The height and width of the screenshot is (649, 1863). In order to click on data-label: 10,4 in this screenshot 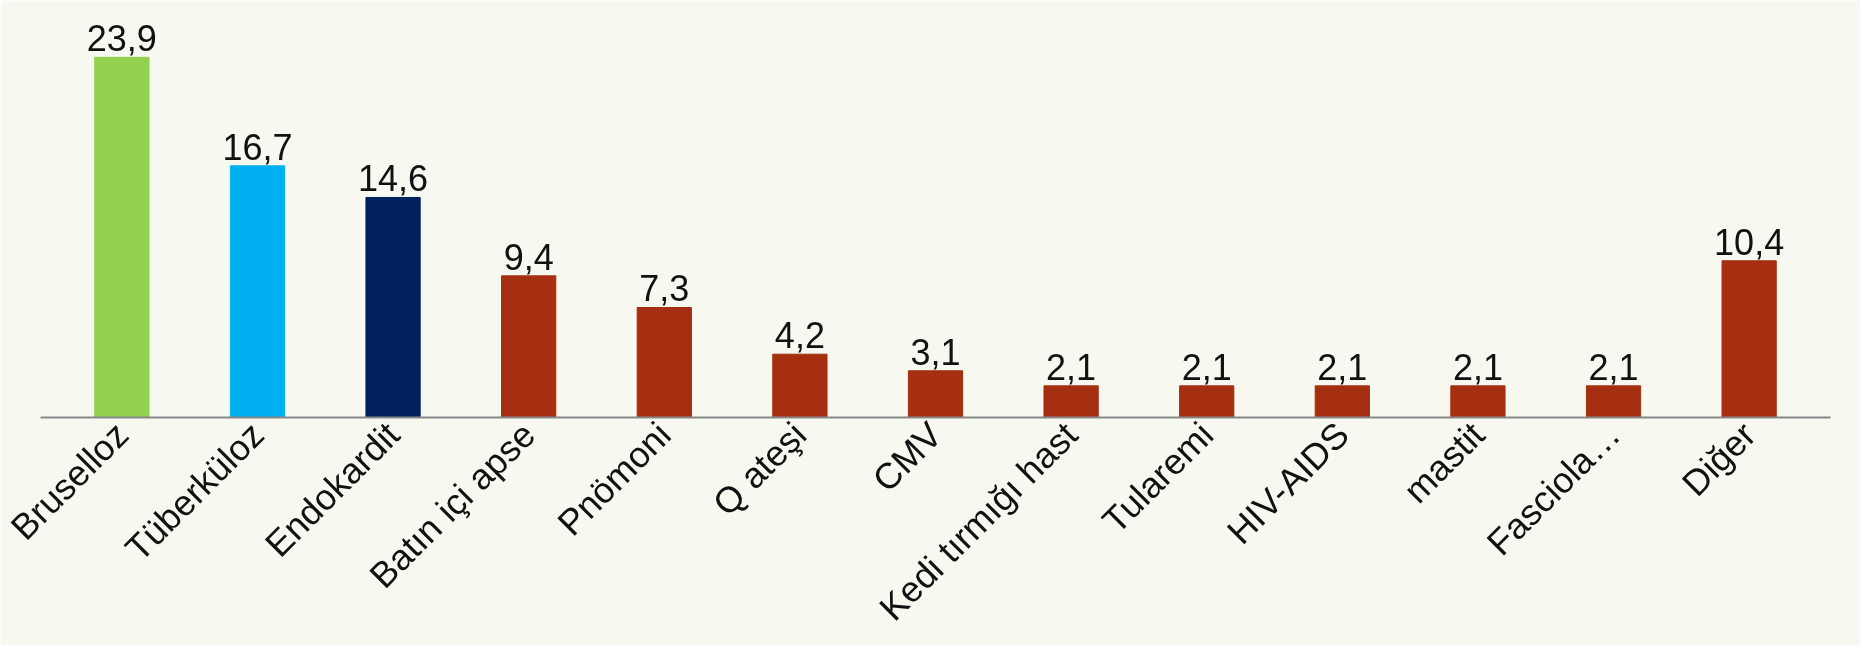, I will do `click(1749, 242)`.